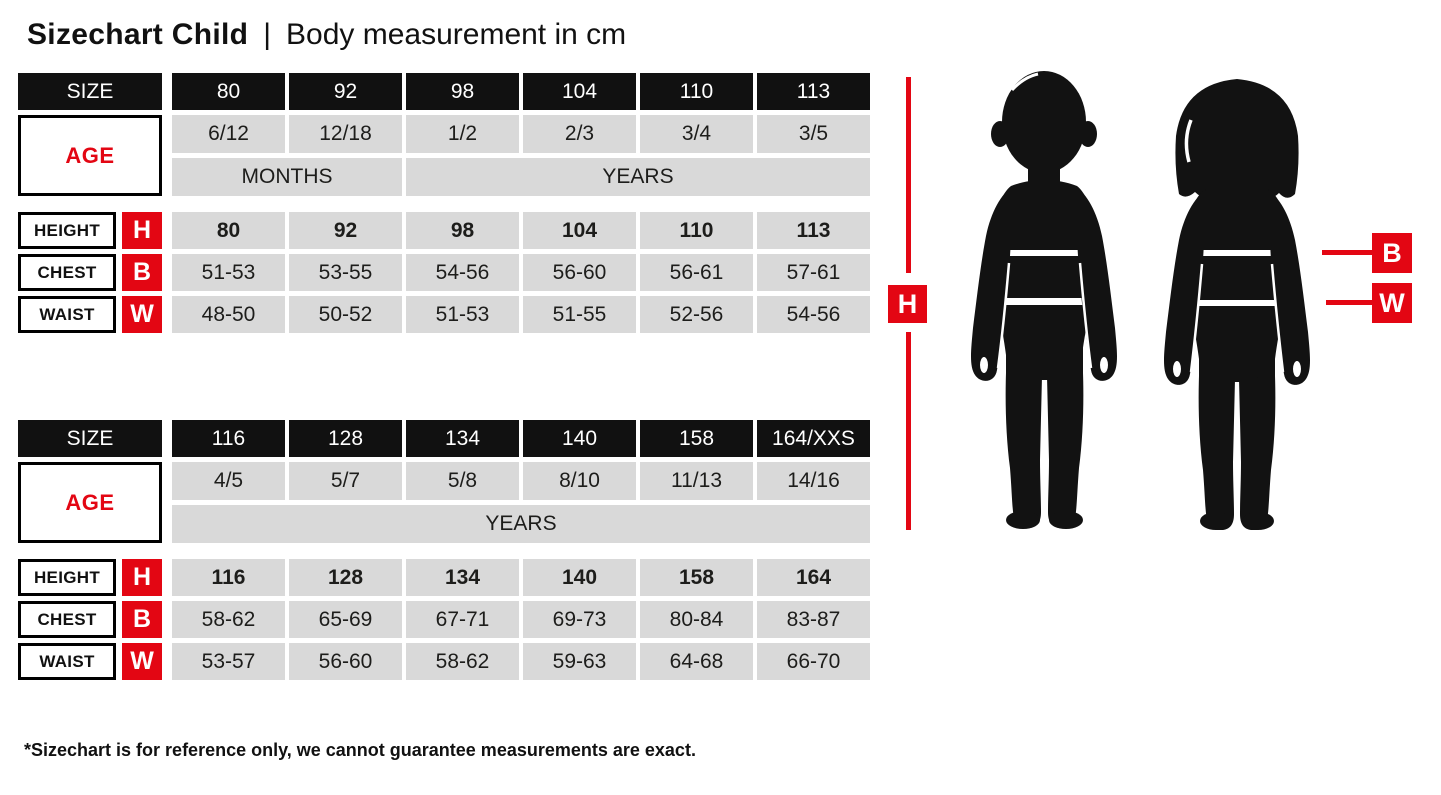  What do you see at coordinates (579, 619) in the screenshot?
I see `chest-value-cell: 69-73` at bounding box center [579, 619].